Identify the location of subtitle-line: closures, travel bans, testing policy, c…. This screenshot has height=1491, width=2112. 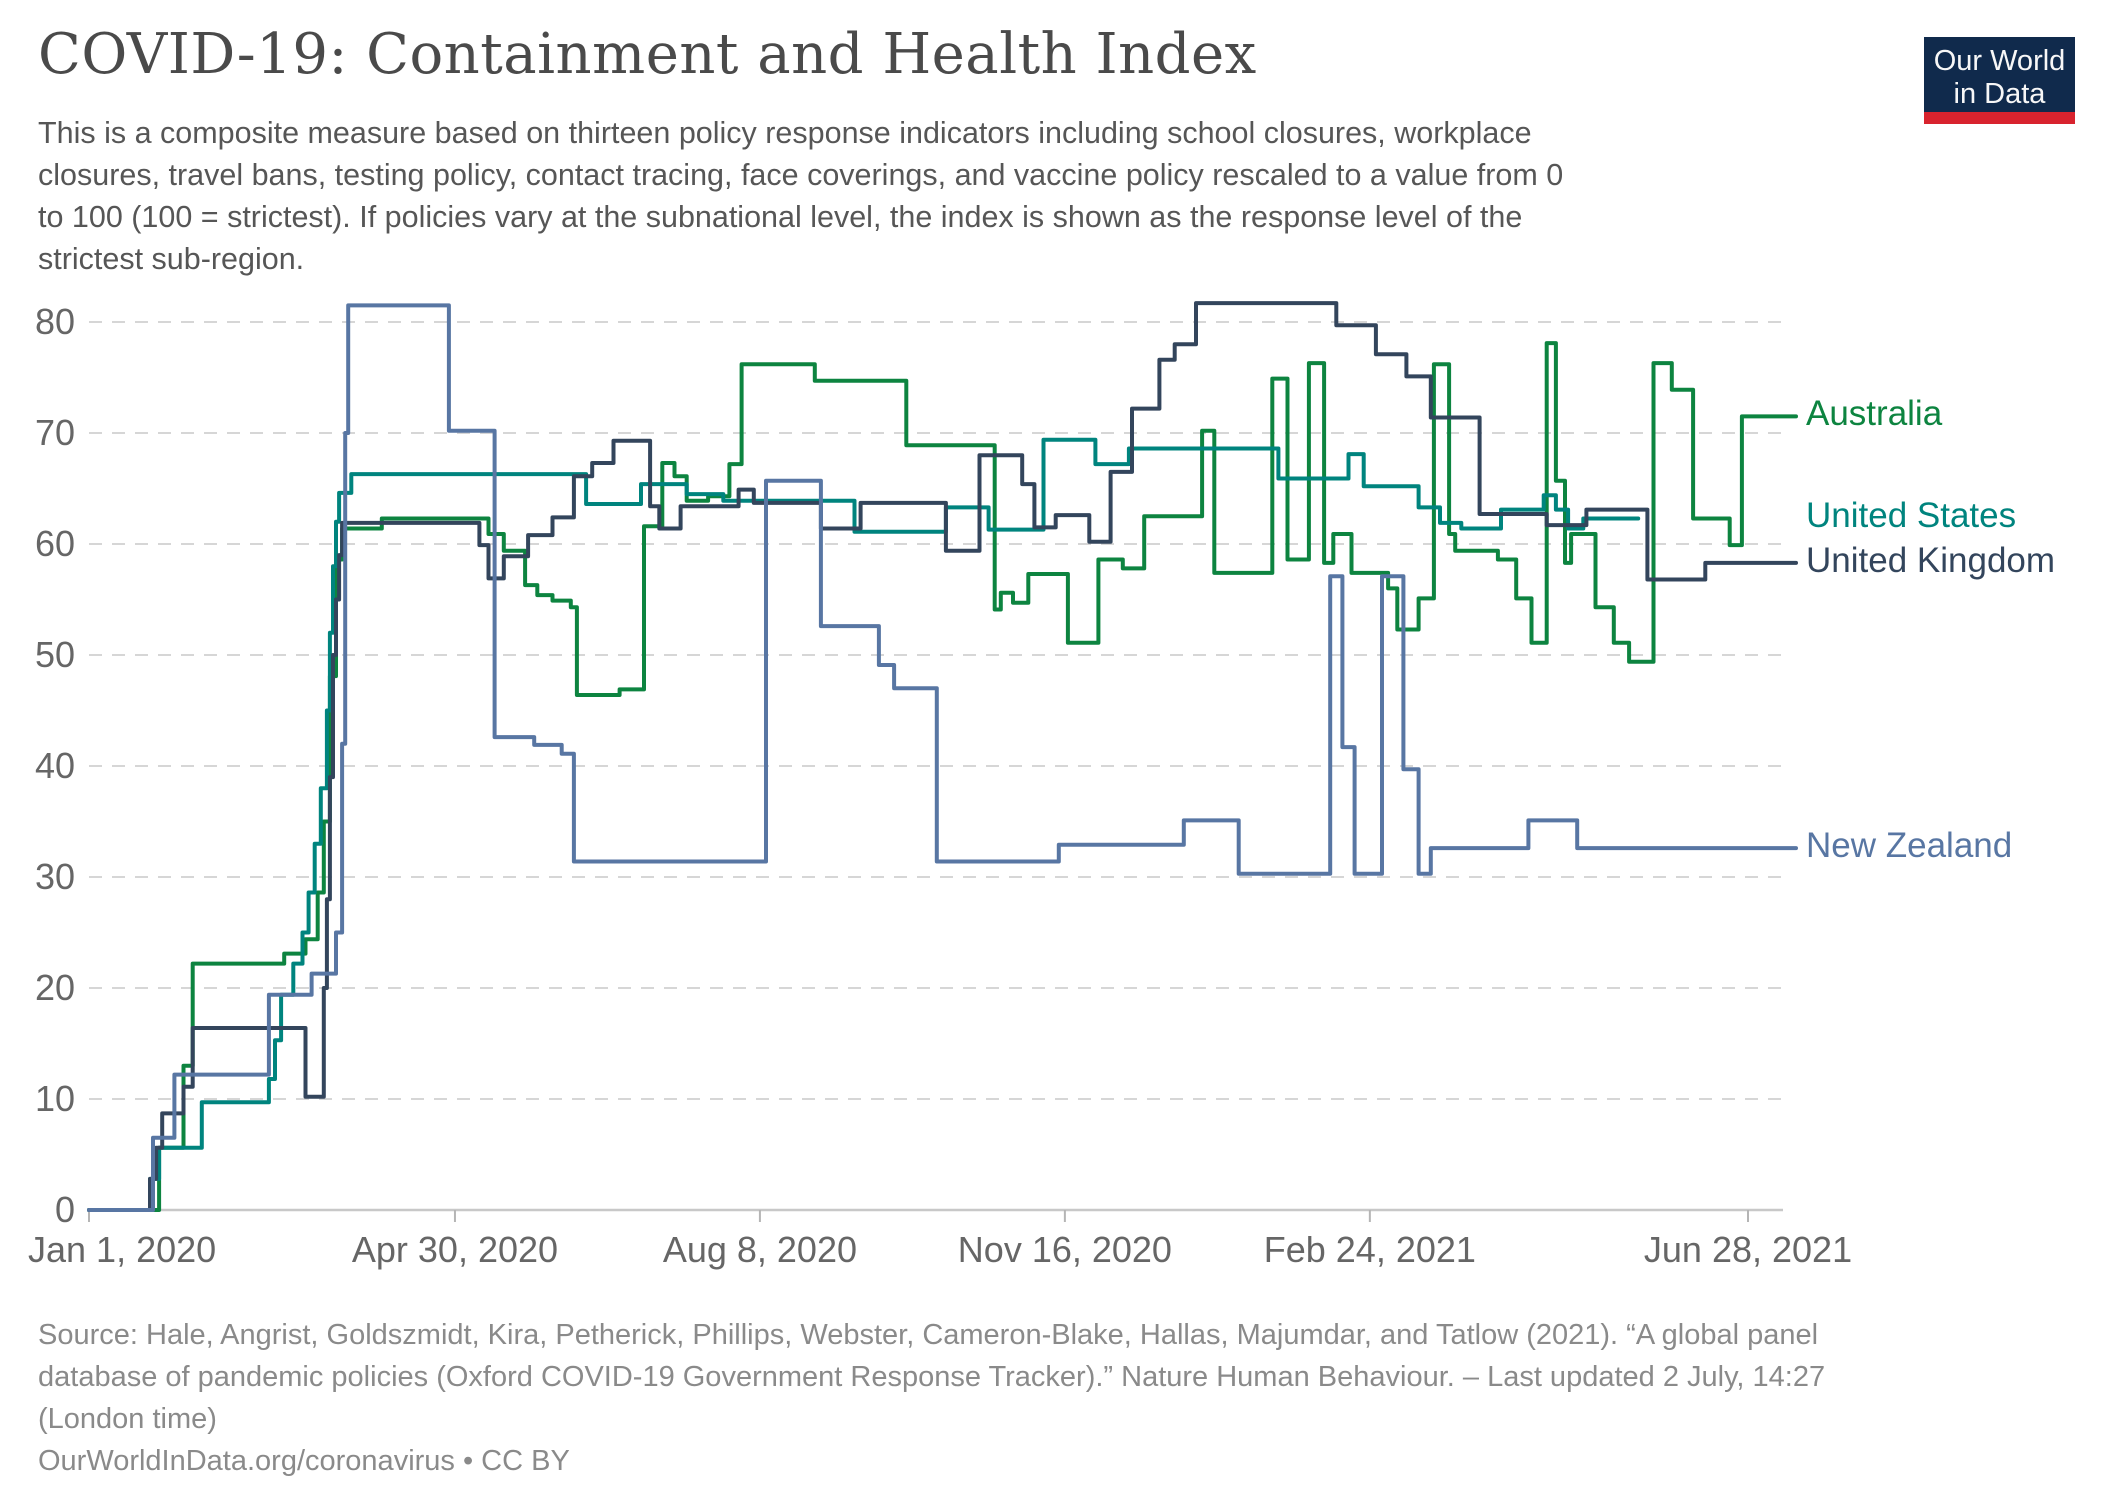
(801, 175).